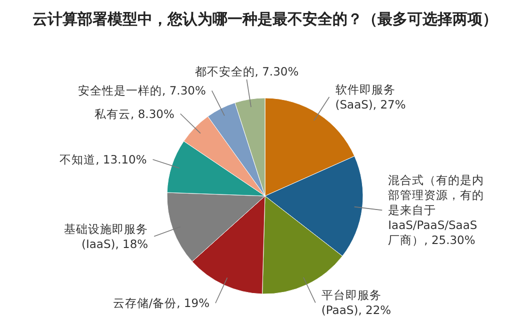 The height and width of the screenshot is (332, 530). Describe the element at coordinates (370, 97) in the screenshot. I see `slice-label: 软件即服务 (SaaS), 27%` at that location.